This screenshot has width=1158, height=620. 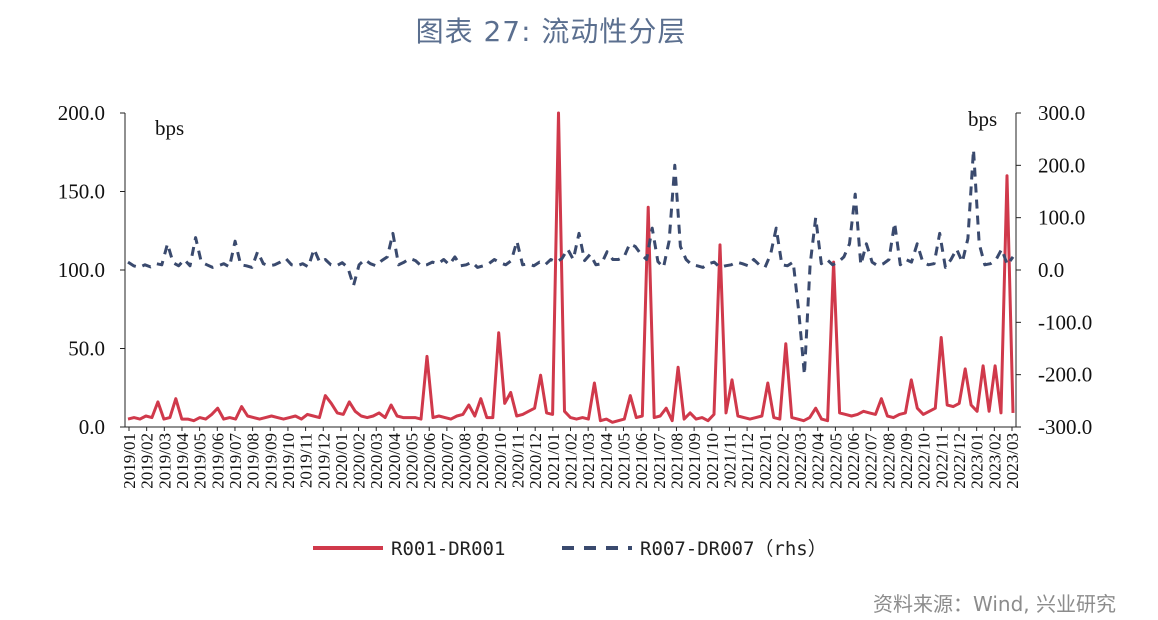 I want to click on x-tick-label: 2021/02, so click(x=571, y=461).